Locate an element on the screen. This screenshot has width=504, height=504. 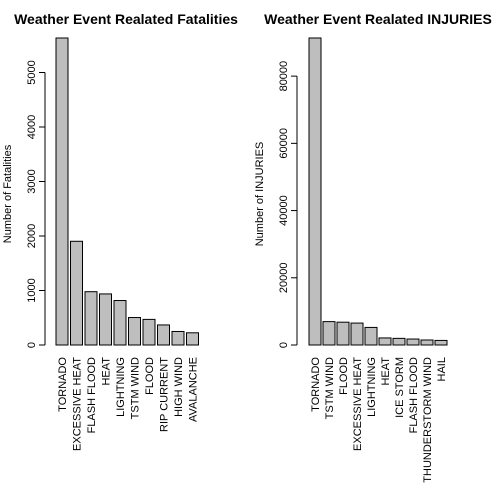
y-tick-label: 40000 is located at coordinates (284, 210).